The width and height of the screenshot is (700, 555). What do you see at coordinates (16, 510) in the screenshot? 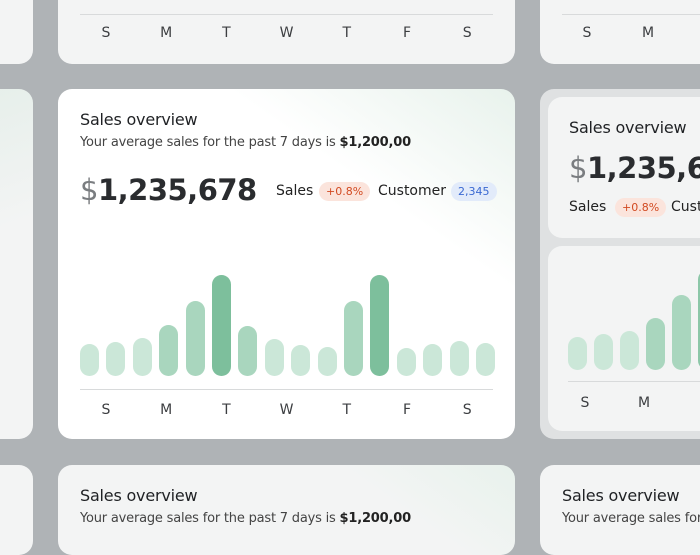
I see `card-left-bottom` at bounding box center [16, 510].